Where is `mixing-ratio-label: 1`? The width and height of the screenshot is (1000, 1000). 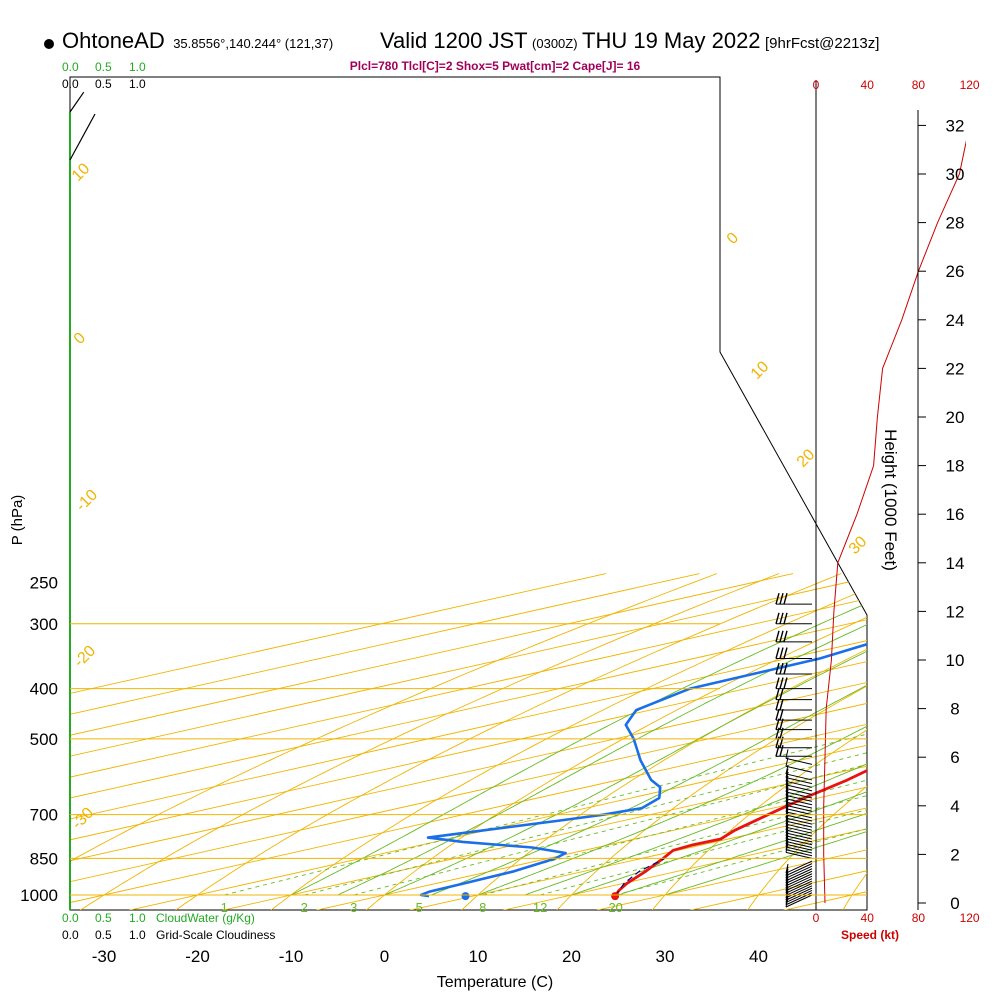
mixing-ratio-label: 1 is located at coordinates (224, 907).